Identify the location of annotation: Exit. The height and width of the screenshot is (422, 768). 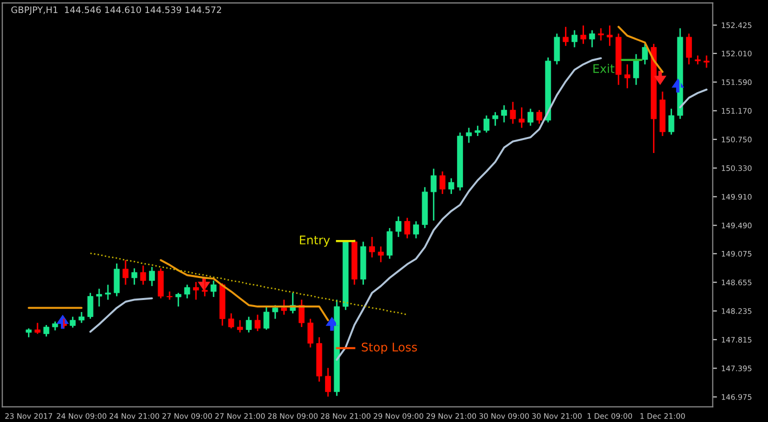
(603, 68).